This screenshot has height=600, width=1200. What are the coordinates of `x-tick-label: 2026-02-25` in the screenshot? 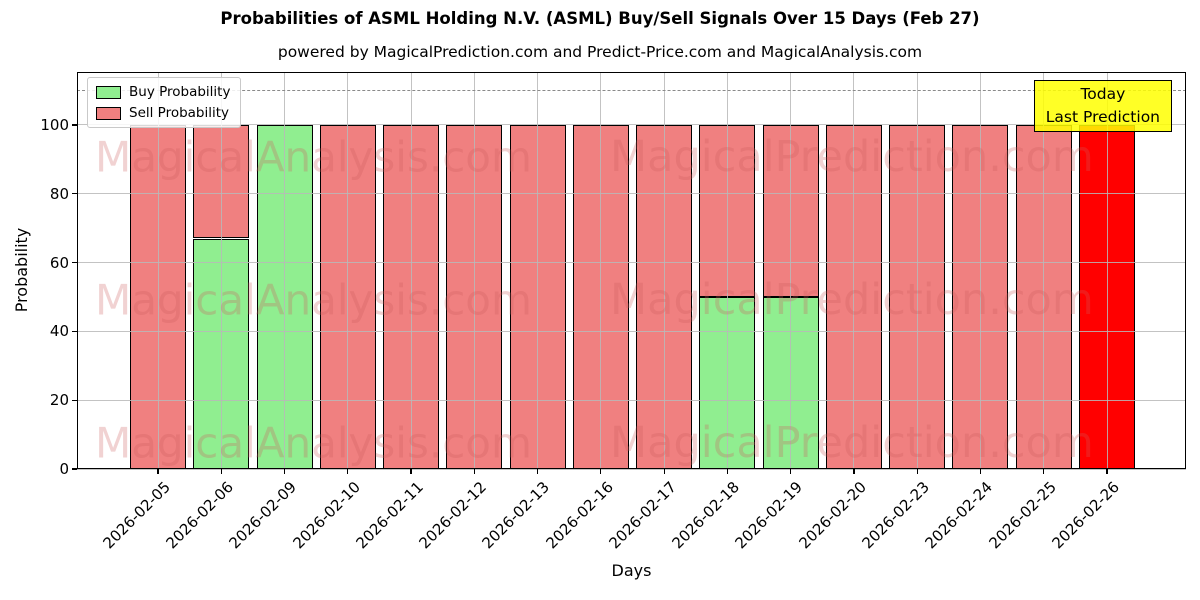 It's located at (1022, 515).